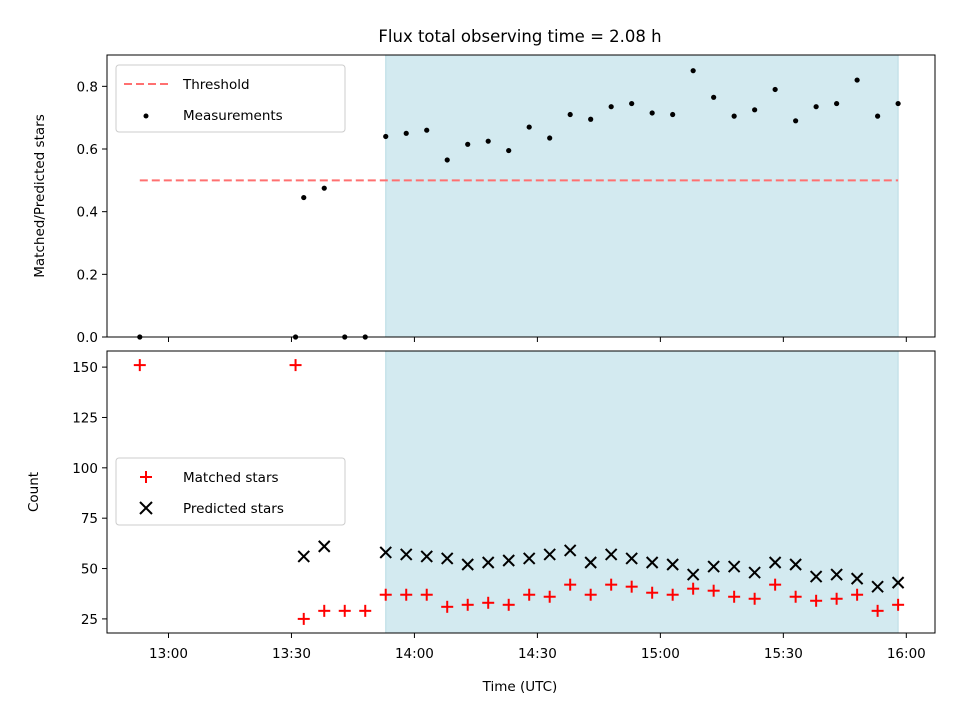  I want to click on x-tick-label: 14:30, so click(537, 654).